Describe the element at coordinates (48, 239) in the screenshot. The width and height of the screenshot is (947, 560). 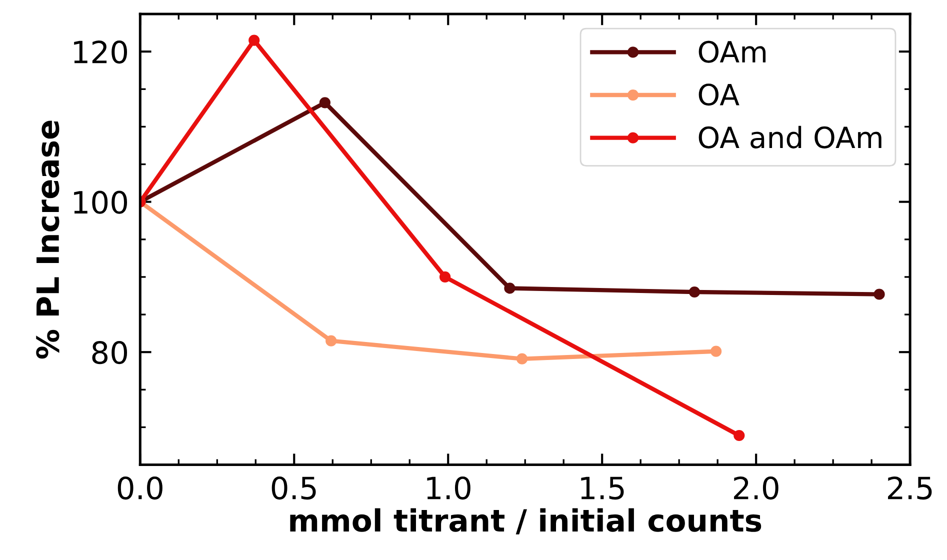
I see `y-axis-title: % PL Increase` at that location.